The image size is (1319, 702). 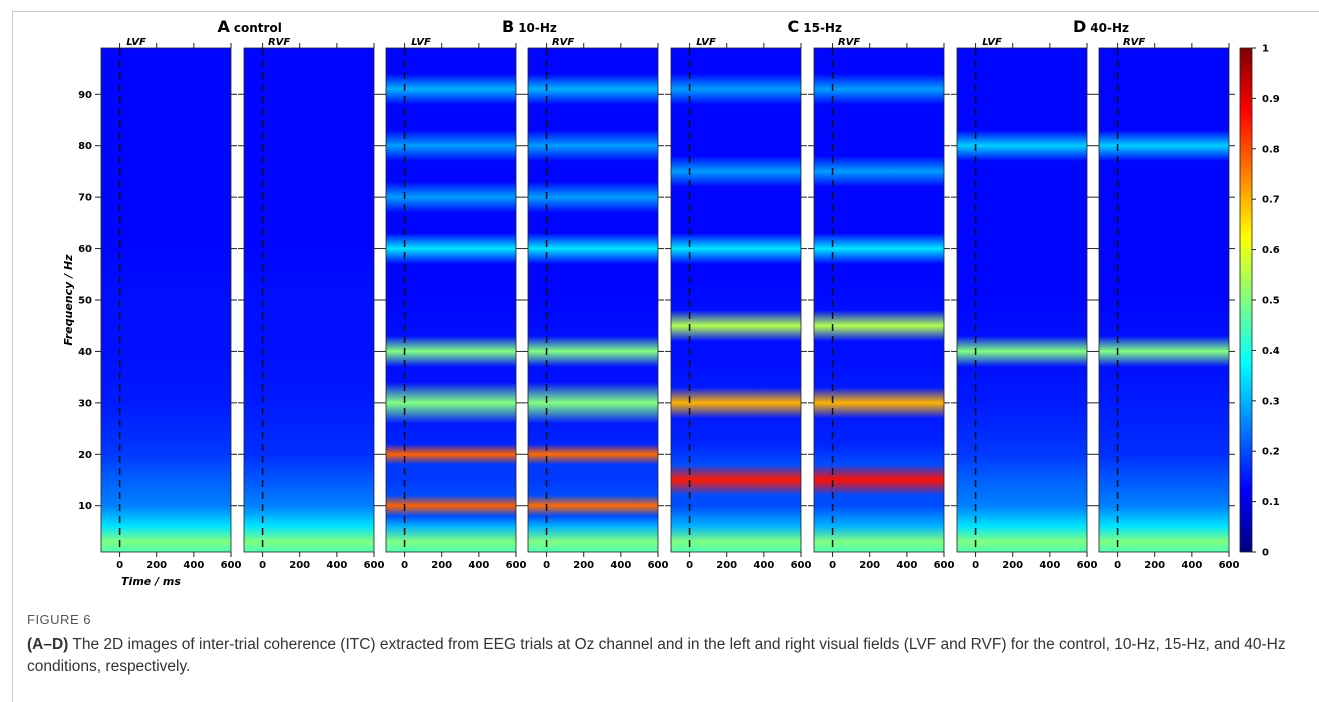 What do you see at coordinates (1271, 99) in the screenshot?
I see `colorbar-tick-label: 0.9` at bounding box center [1271, 99].